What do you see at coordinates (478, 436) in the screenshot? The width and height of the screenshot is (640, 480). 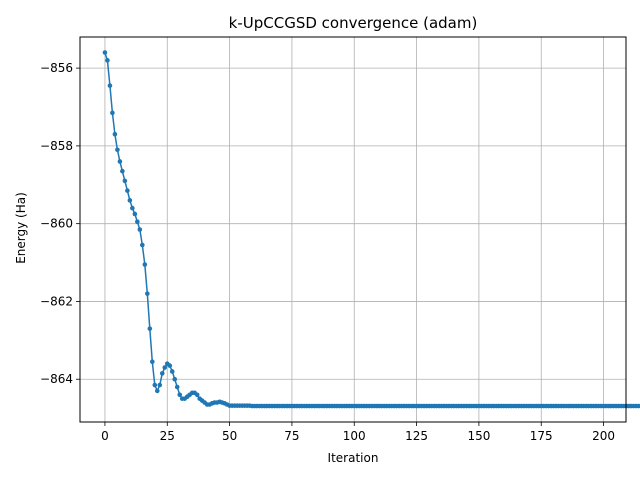 I see `x-tick-label: 150` at bounding box center [478, 436].